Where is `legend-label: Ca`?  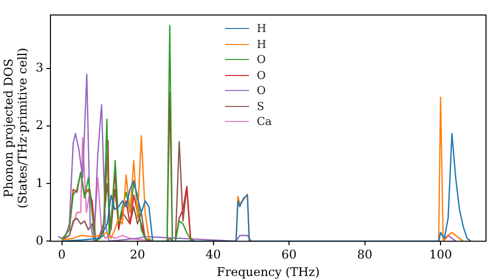
legend-label: Ca is located at coordinates (264, 122).